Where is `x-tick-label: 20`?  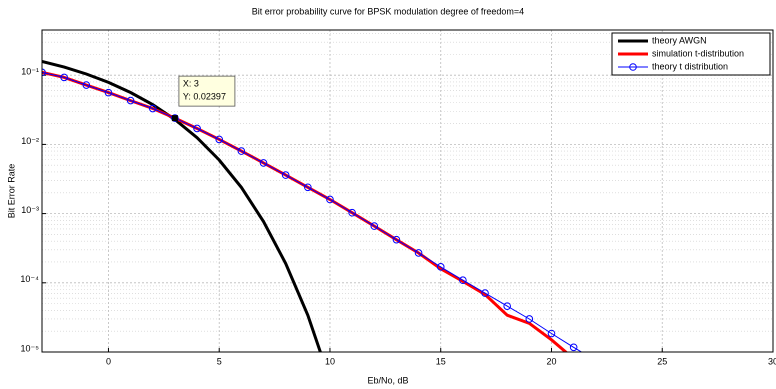 x-tick-label: 20 is located at coordinates (551, 361).